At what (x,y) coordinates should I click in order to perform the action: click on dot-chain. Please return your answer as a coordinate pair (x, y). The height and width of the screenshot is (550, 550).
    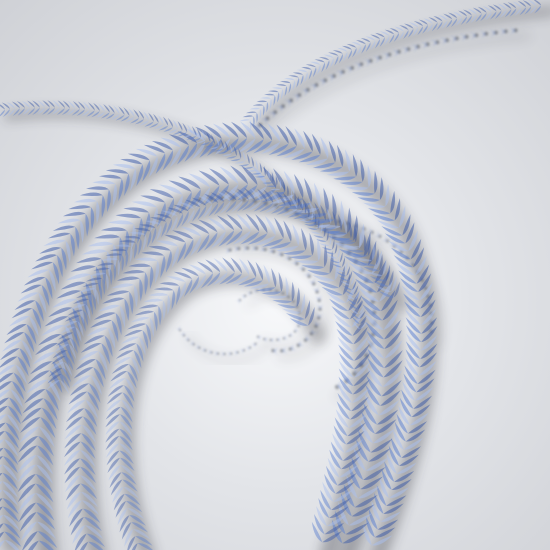
    Looking at the image, I should click on (269, 314).